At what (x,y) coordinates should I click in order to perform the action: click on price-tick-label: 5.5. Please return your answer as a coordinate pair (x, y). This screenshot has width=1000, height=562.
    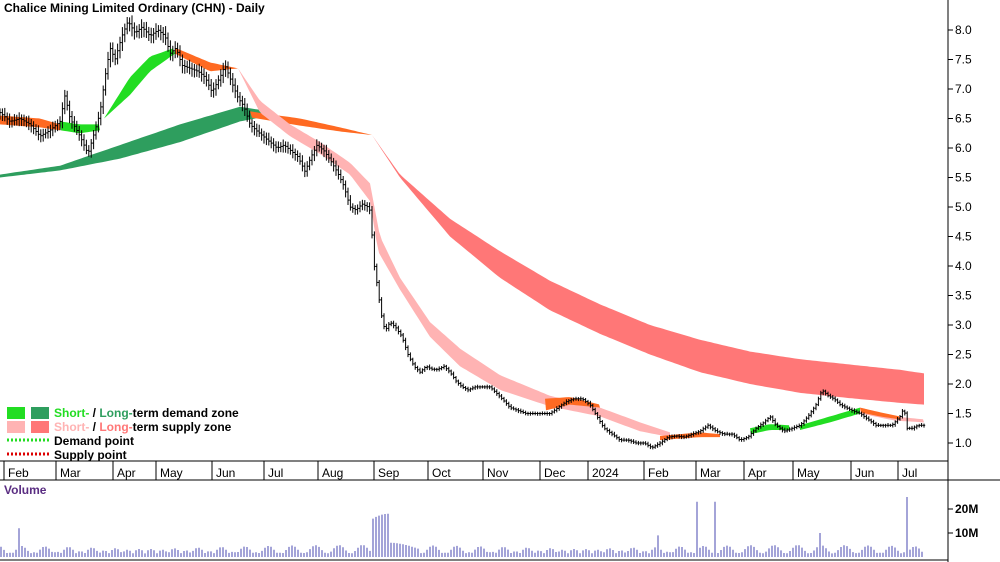
    Looking at the image, I should click on (963, 178).